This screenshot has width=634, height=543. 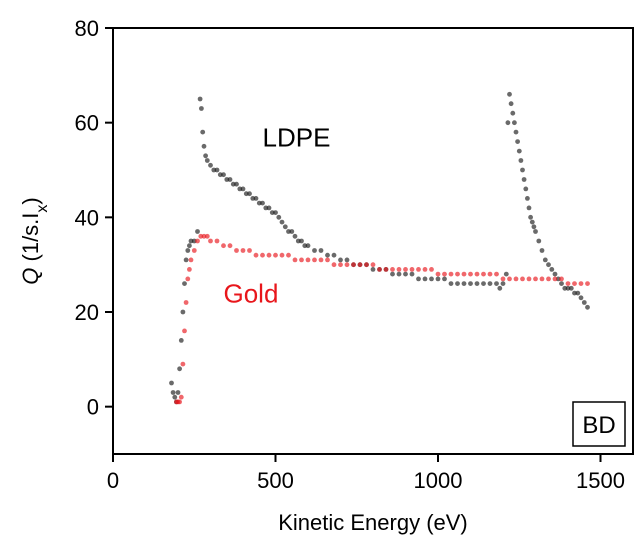 I want to click on y-tick-label: 80, so click(x=87, y=28).